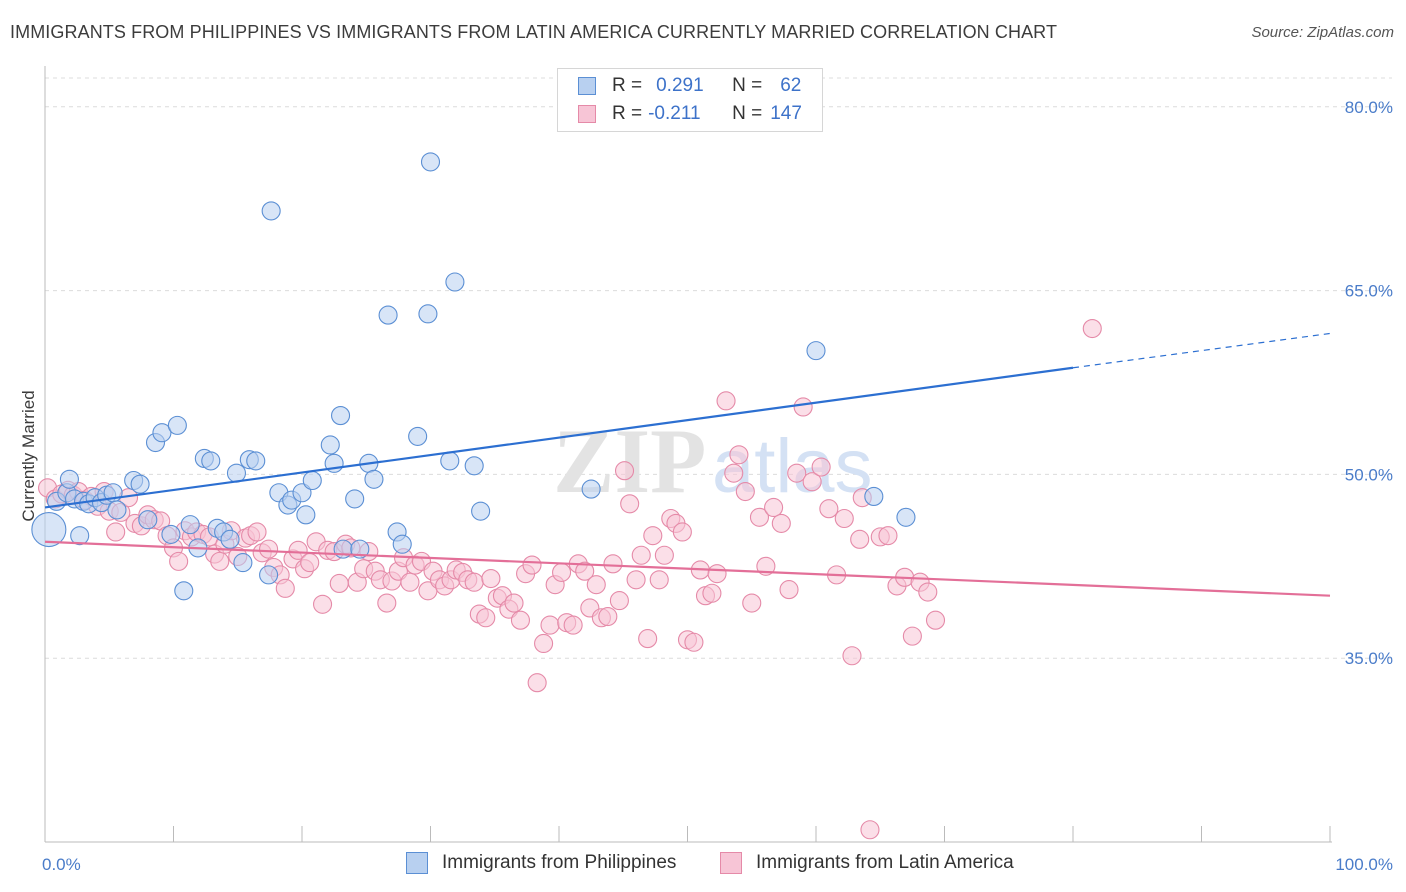  I want to click on legend-swatch-pink, so click(587, 114).